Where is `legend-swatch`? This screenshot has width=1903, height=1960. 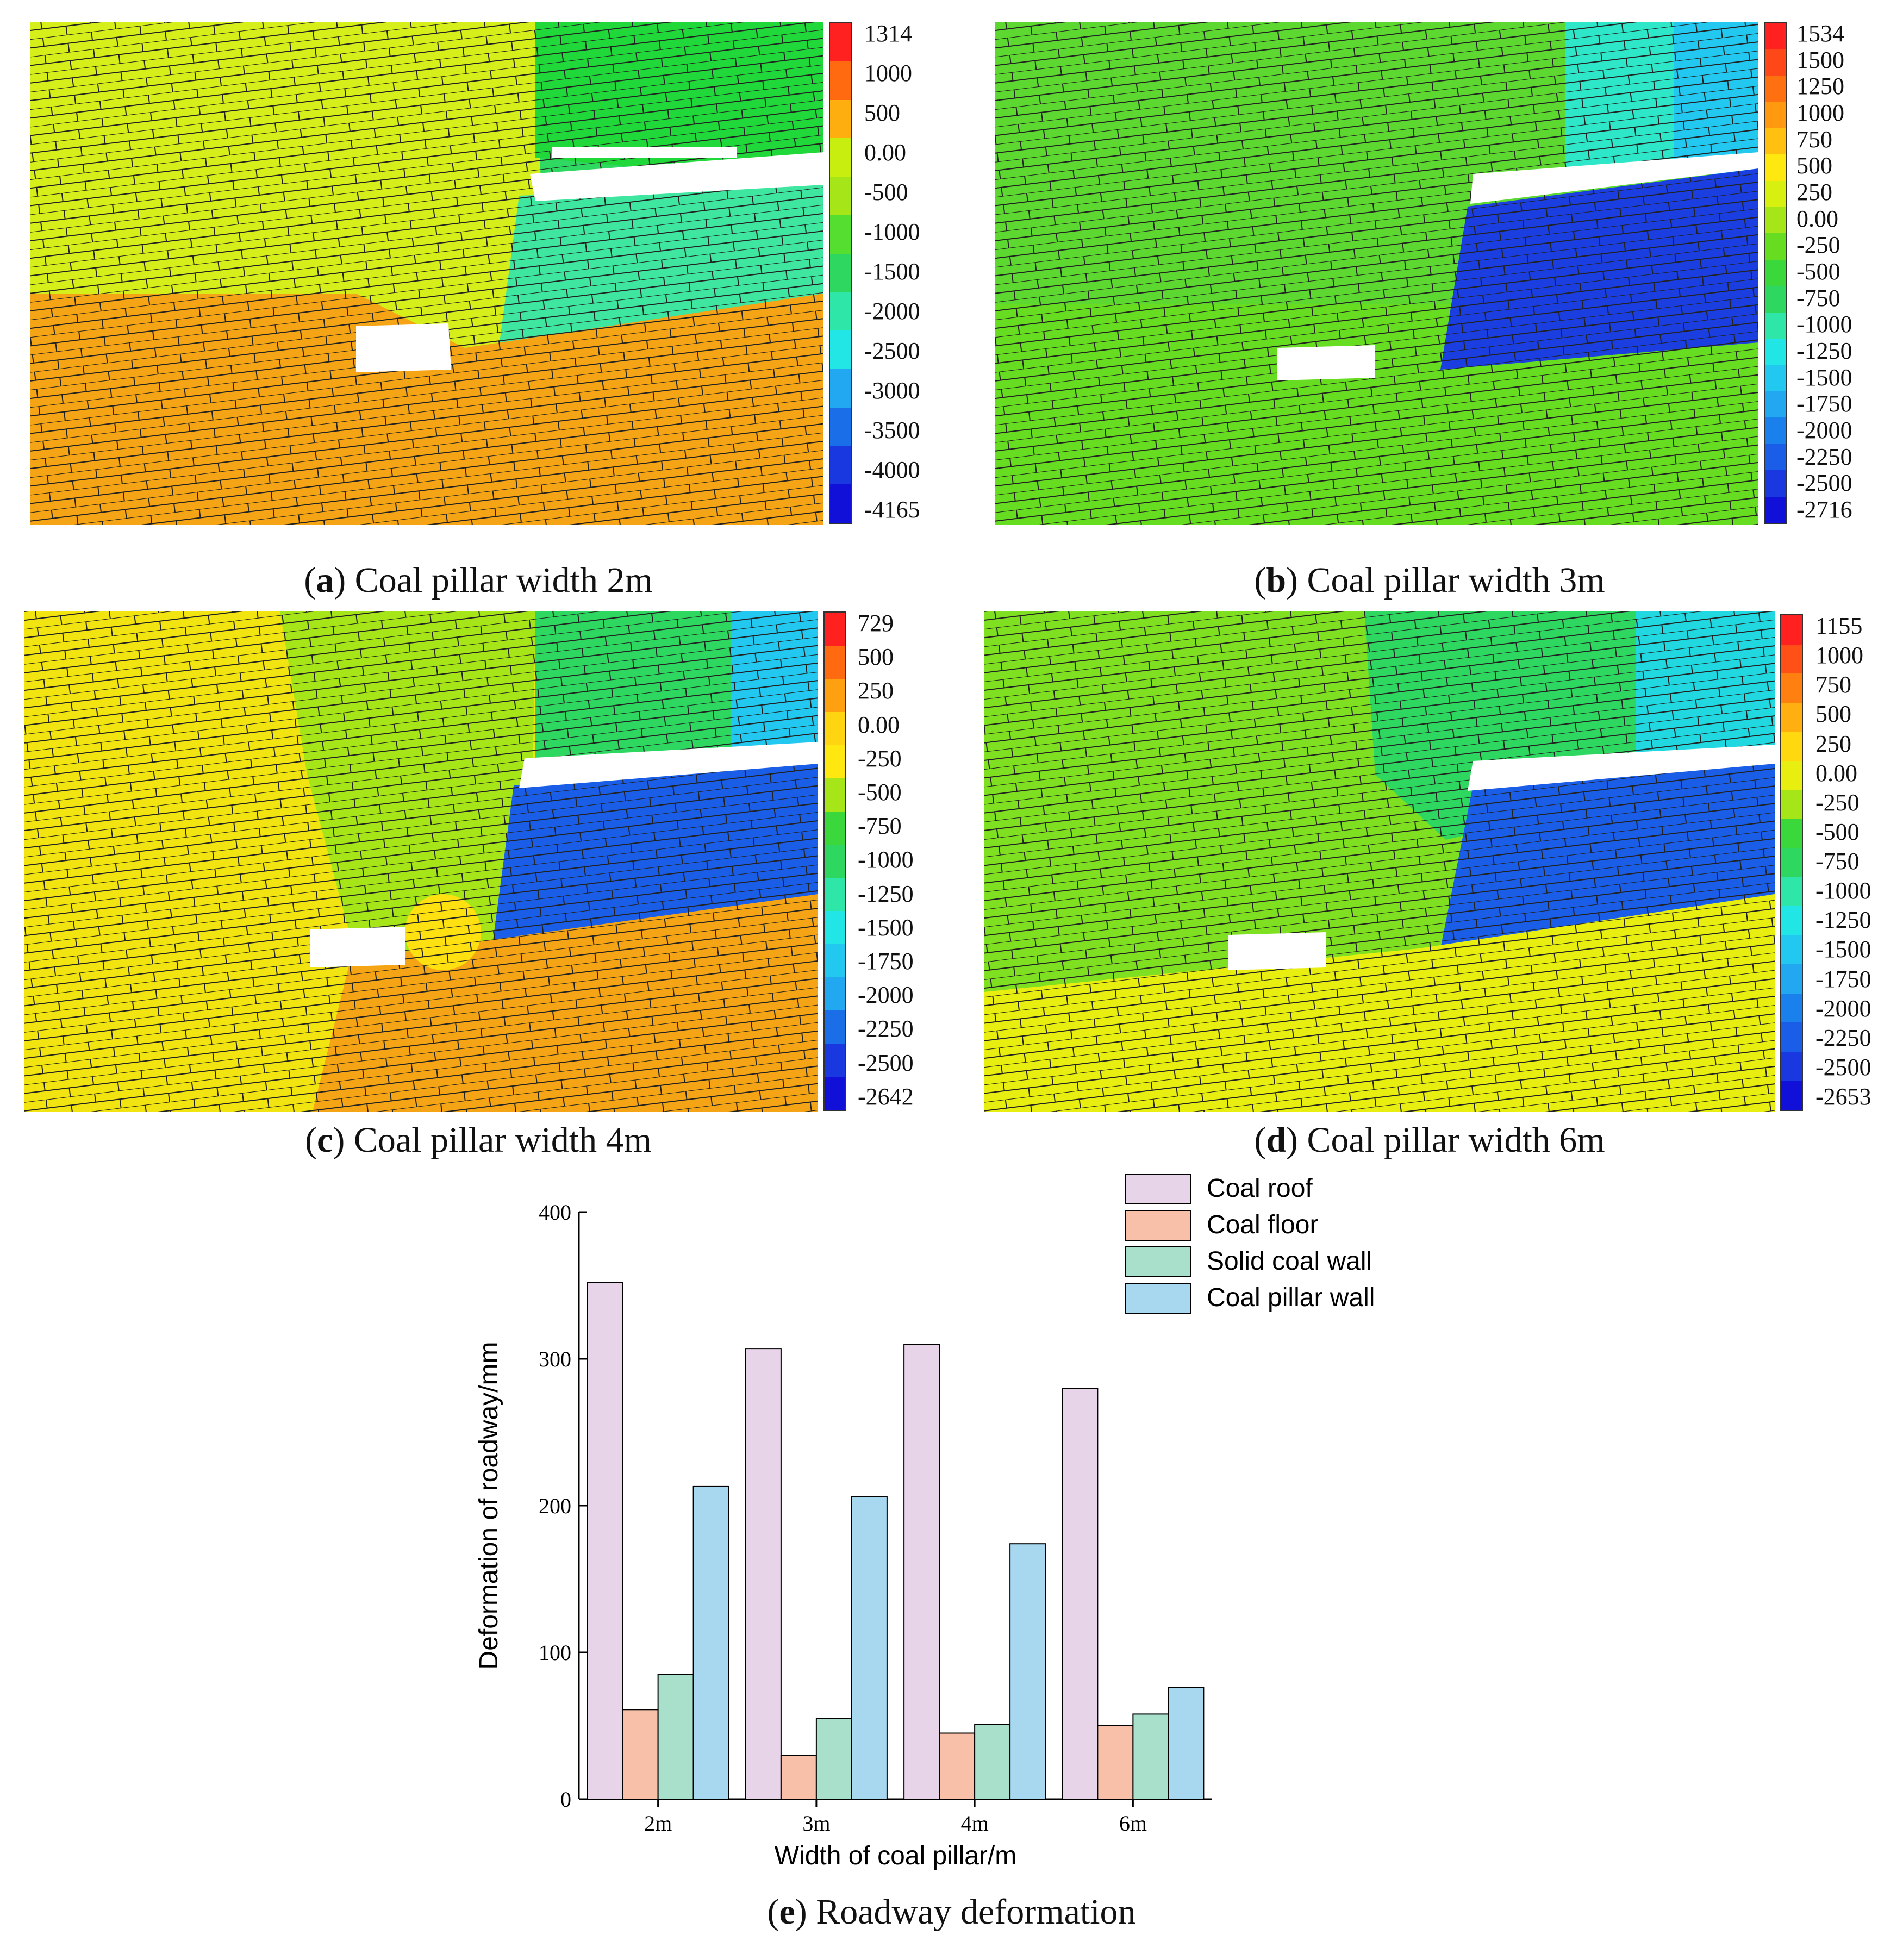 legend-swatch is located at coordinates (1158, 1261).